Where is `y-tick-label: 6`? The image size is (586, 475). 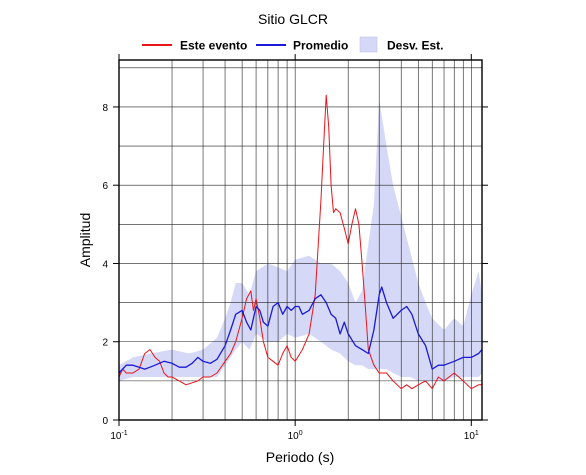
y-tick-label: 6 is located at coordinates (105, 186).